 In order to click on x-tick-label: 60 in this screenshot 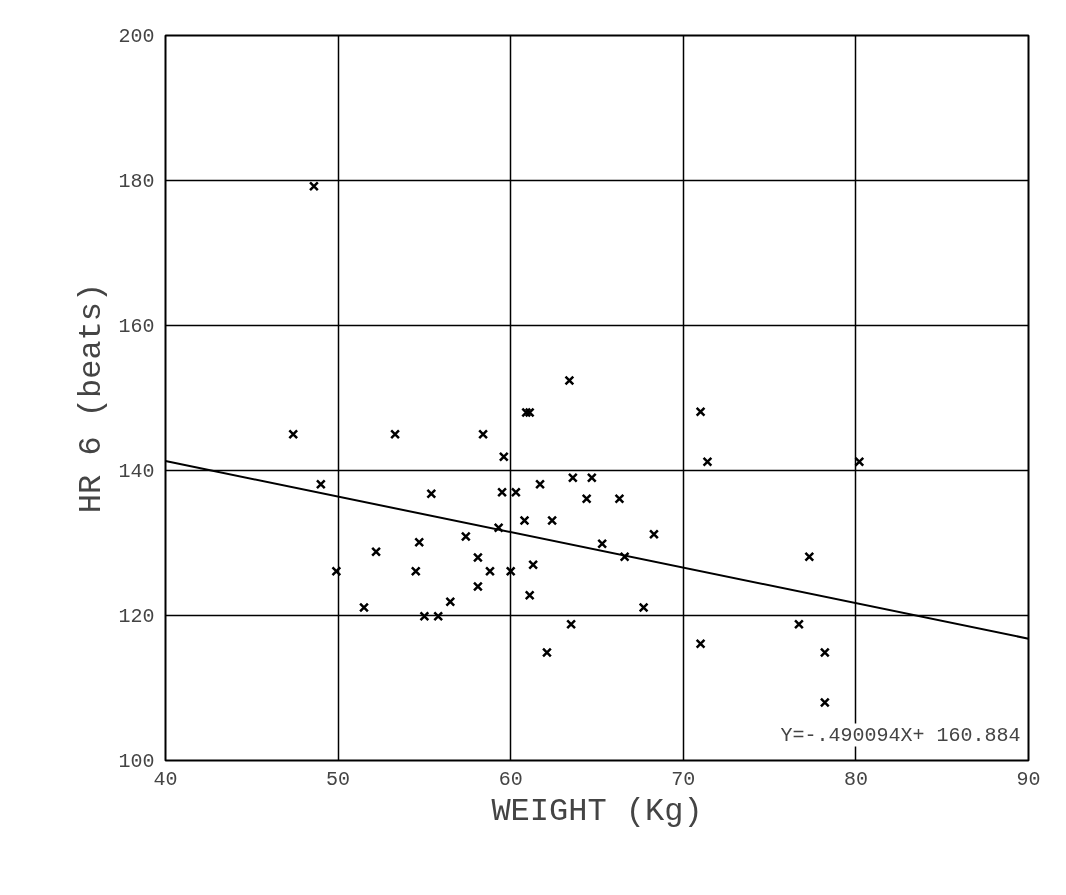, I will do `click(510, 779)`.